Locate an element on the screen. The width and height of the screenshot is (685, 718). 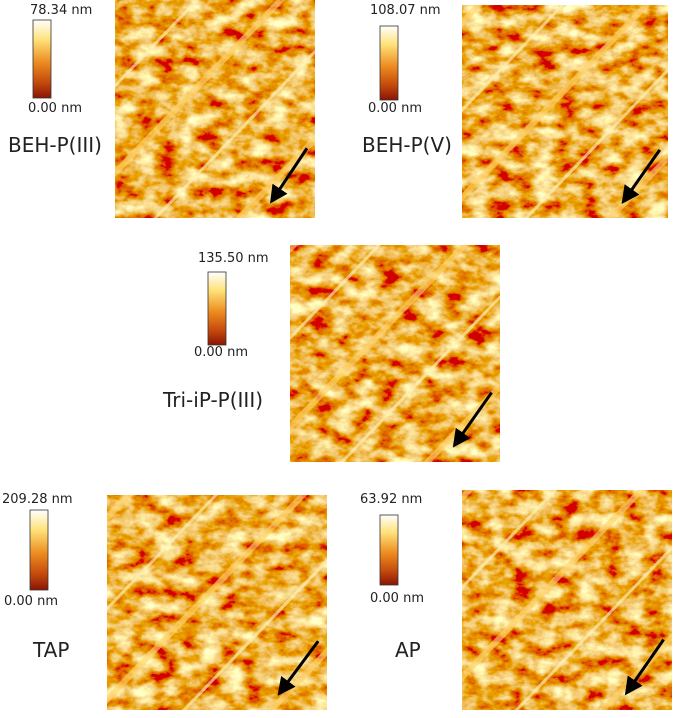
colorbar-max-label: 63.92 nm is located at coordinates (391, 499).